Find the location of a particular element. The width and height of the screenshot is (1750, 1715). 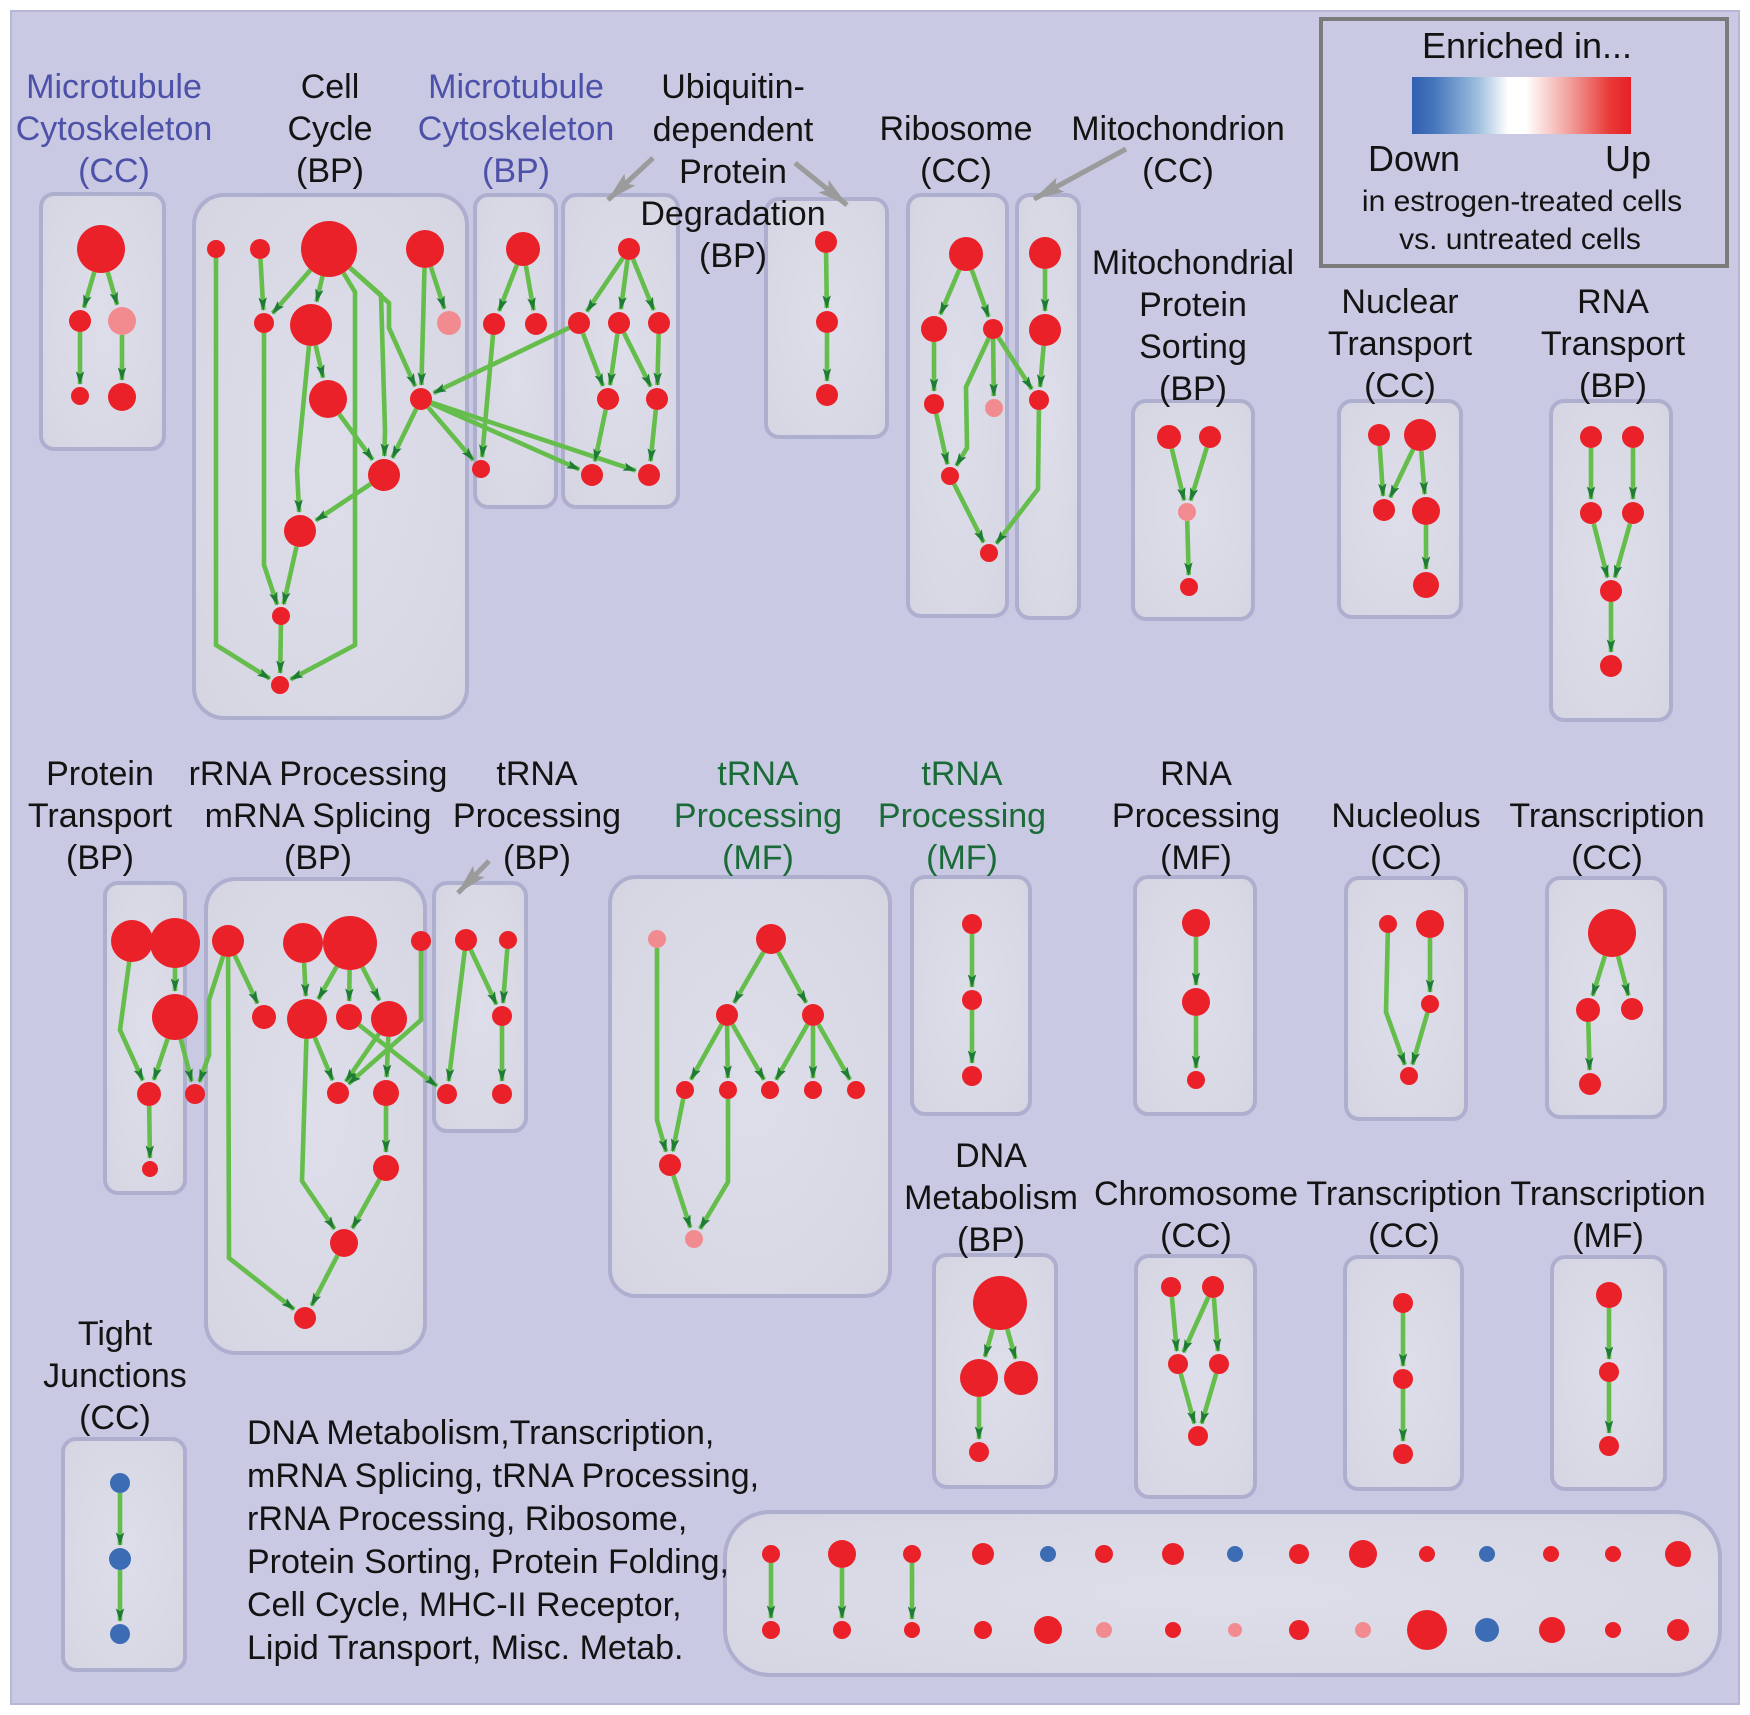

svg-text: Nuclear is located at coordinates (1399, 302).